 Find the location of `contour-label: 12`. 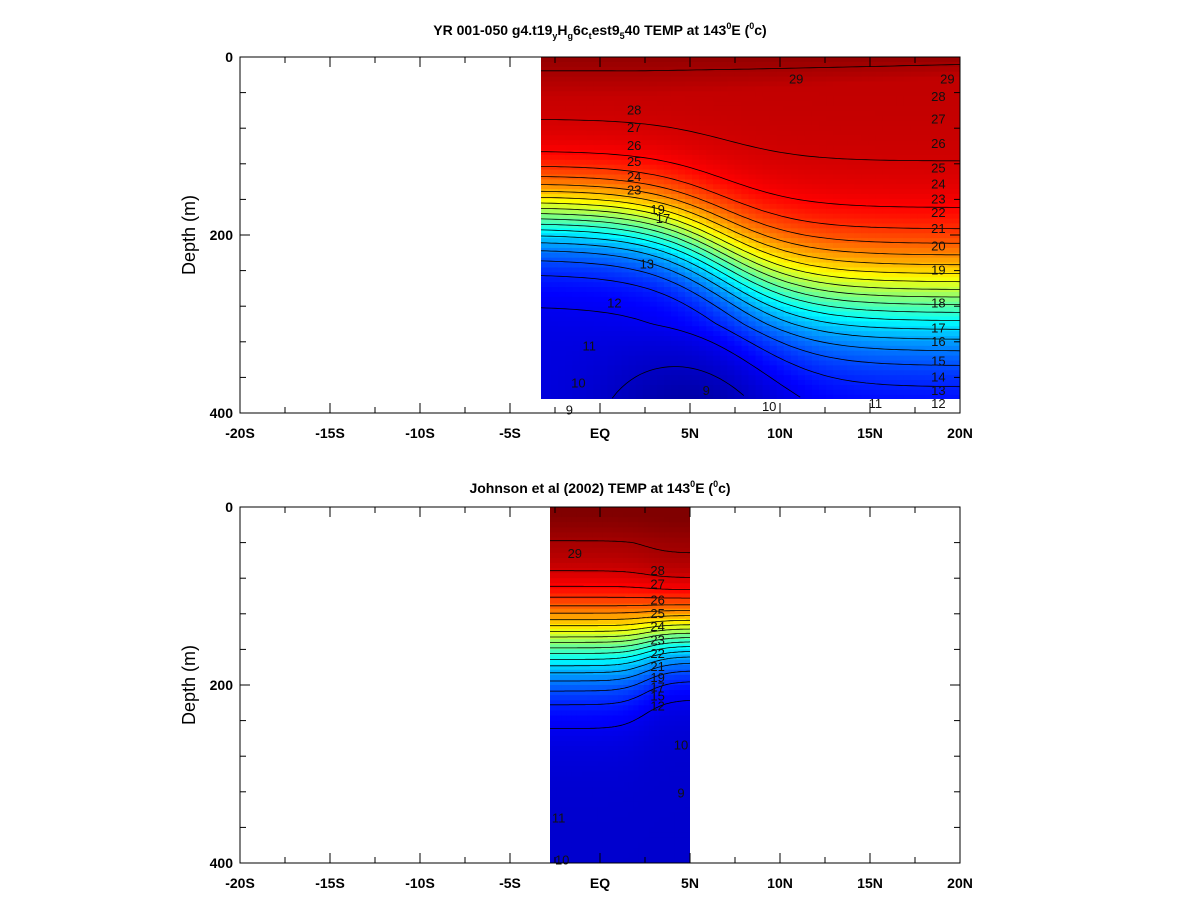

contour-label: 12 is located at coordinates (614, 303).